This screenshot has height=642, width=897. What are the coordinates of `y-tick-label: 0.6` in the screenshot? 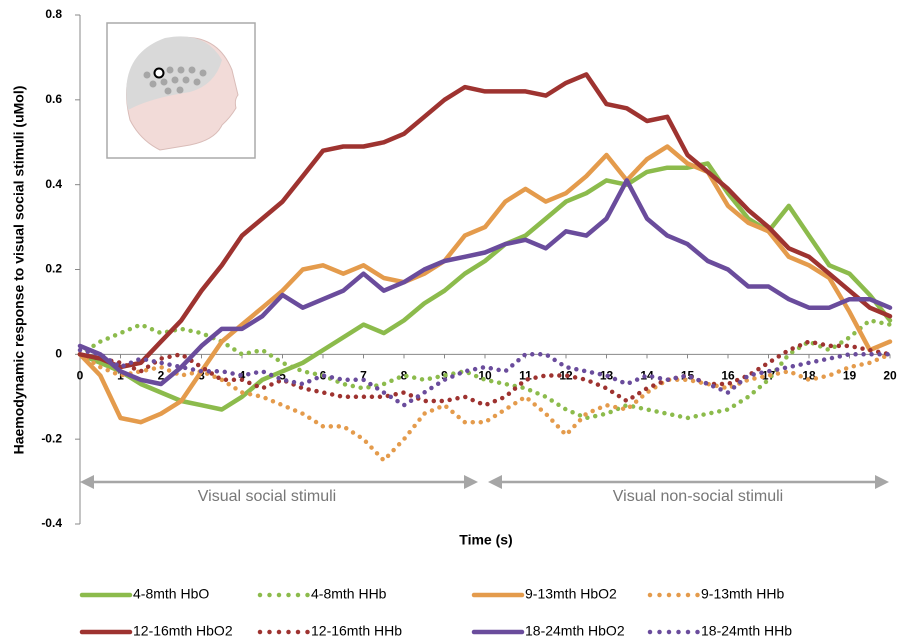 It's located at (53, 99).